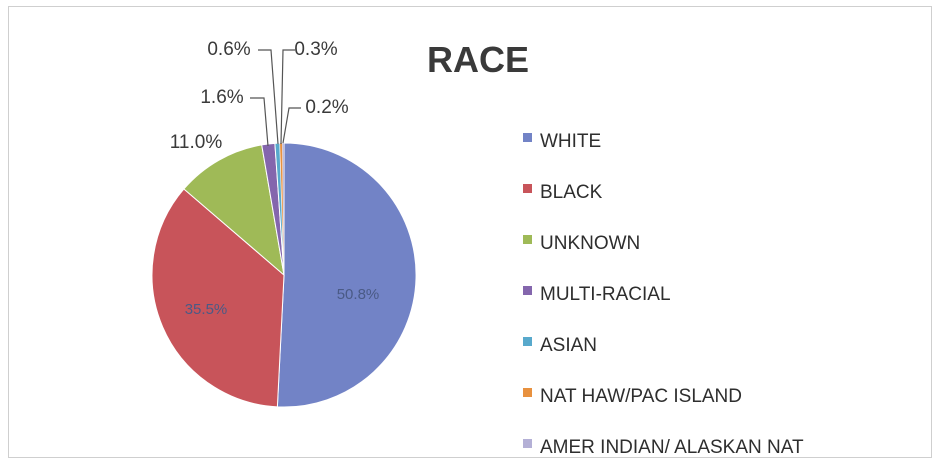  Describe the element at coordinates (527, 443) in the screenshot. I see `legend-swatch-amer-indian-alaskan-nat` at that location.